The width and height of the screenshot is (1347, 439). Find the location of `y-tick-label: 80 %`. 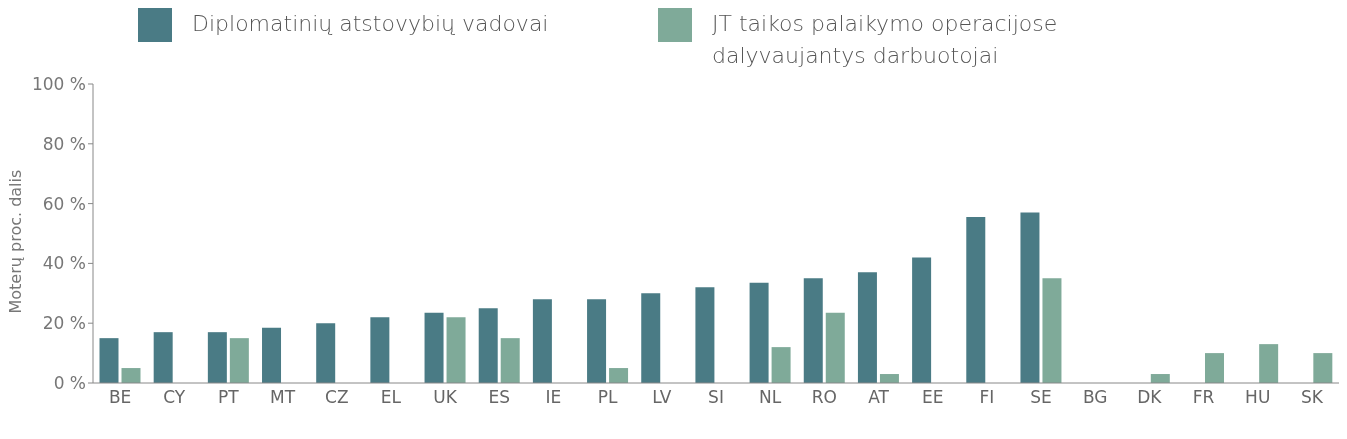

y-tick-label: 80 % is located at coordinates (64, 143).